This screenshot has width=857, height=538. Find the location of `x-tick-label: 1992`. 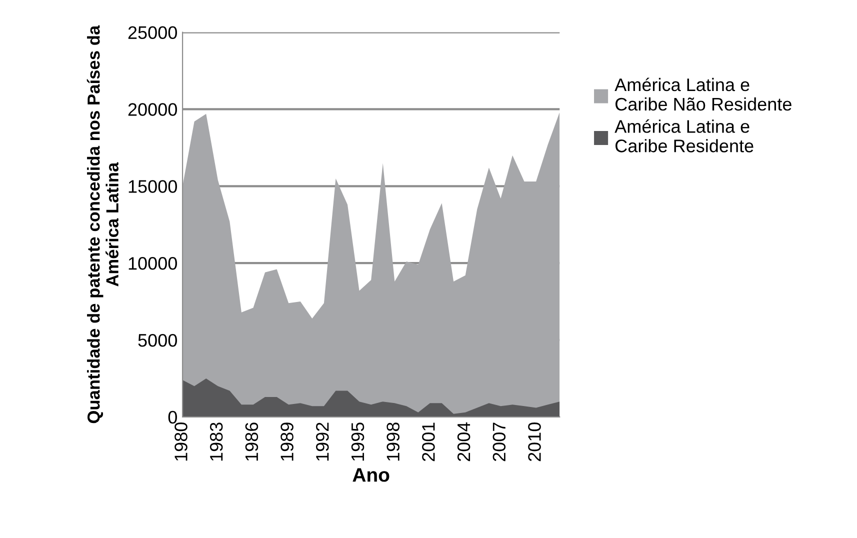

x-tick-label: 1992 is located at coordinates (322, 441).